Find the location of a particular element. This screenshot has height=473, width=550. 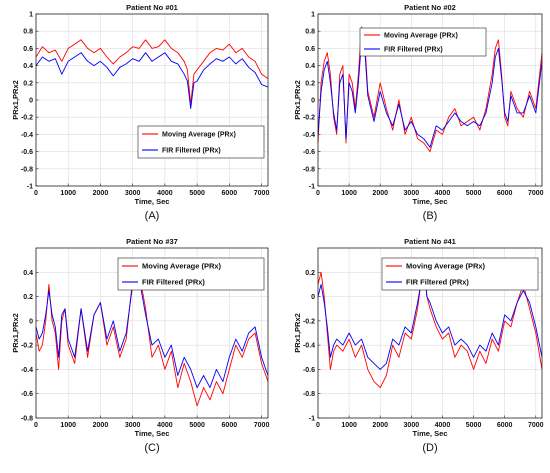

panel-label: (A) is located at coordinates (152, 216).